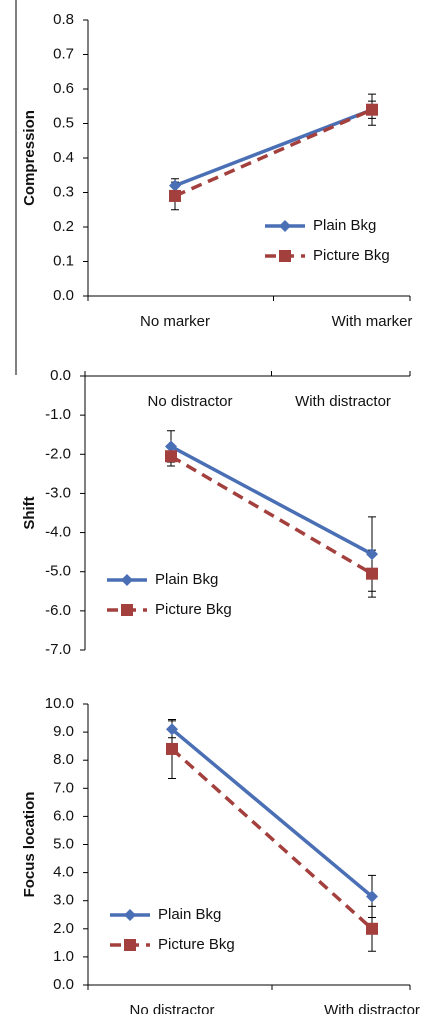 Image resolution: width=422 pixels, height=1014 pixels. I want to click on y-tick-label: 9.0, so click(63, 731).